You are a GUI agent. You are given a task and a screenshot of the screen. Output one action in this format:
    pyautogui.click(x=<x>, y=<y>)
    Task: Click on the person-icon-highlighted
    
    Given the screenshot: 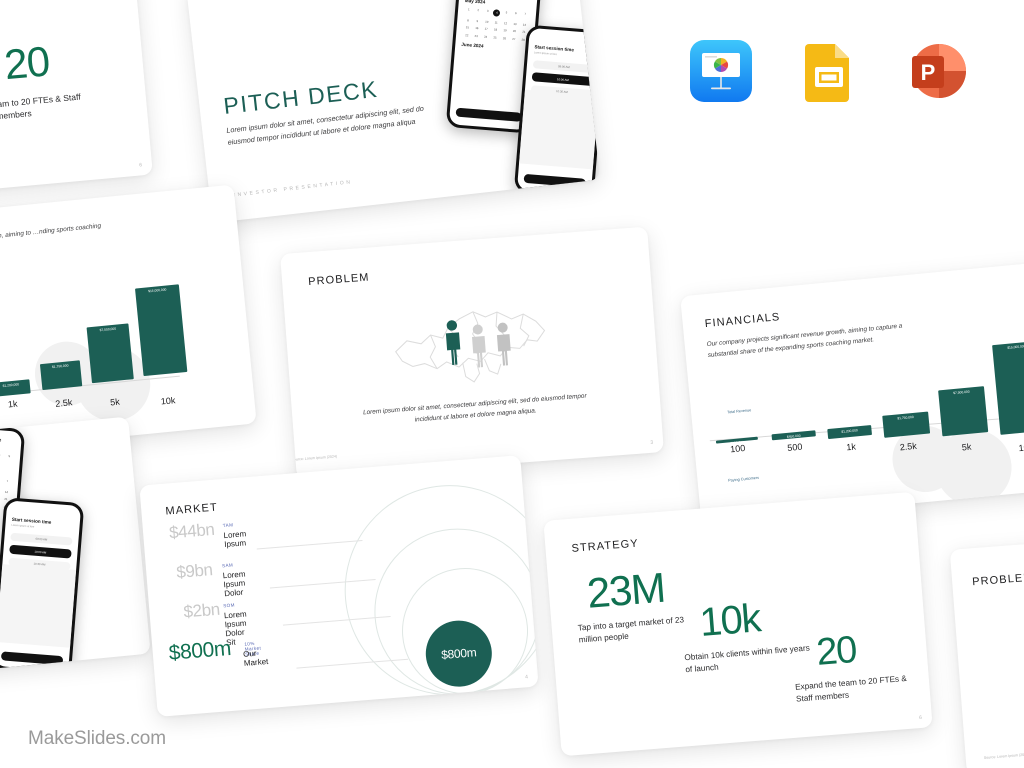 What is the action you would take?
    pyautogui.click(x=453, y=345)
    